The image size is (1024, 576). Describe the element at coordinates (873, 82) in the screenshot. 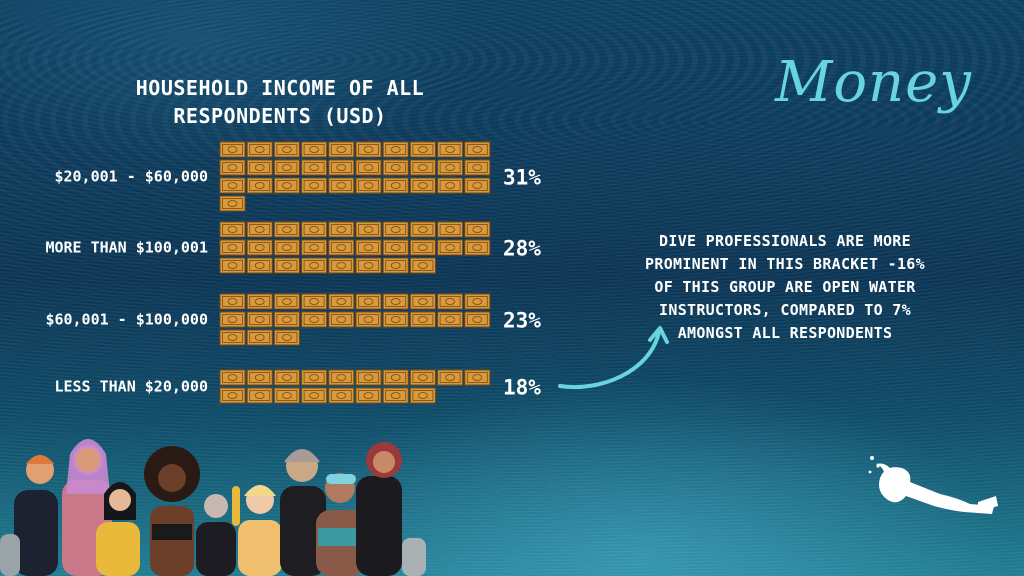

I see `brand-title: Money` at that location.